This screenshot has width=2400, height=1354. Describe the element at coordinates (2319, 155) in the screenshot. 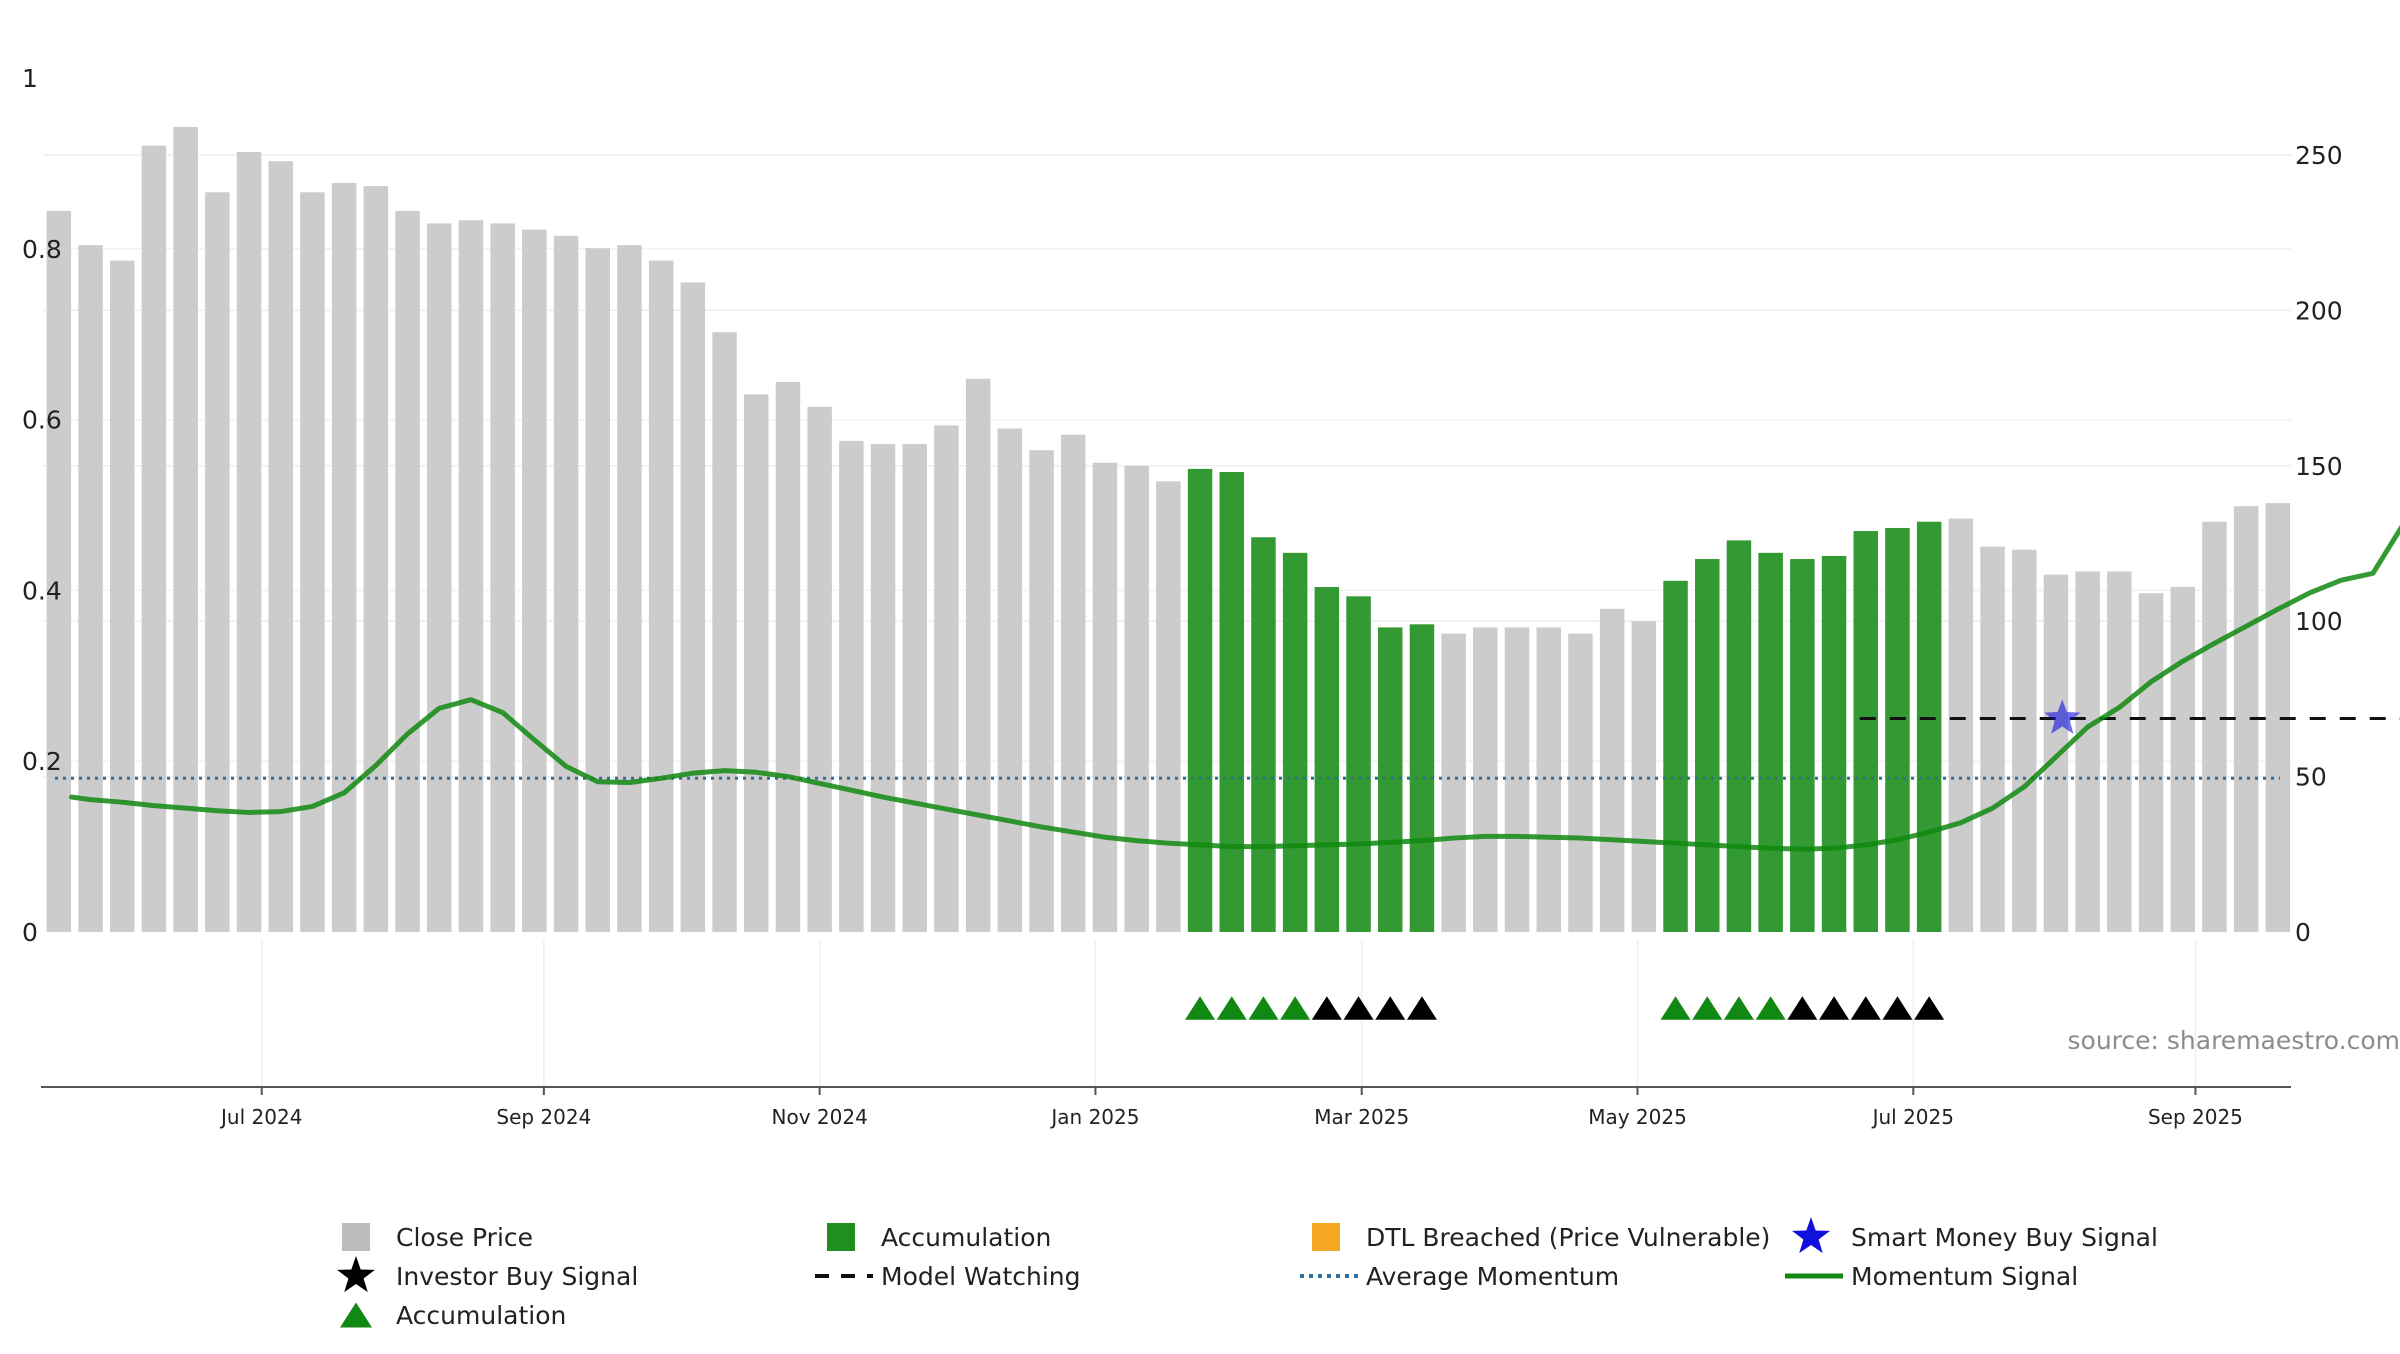

I see `right-axis-tick-label: 250` at that location.